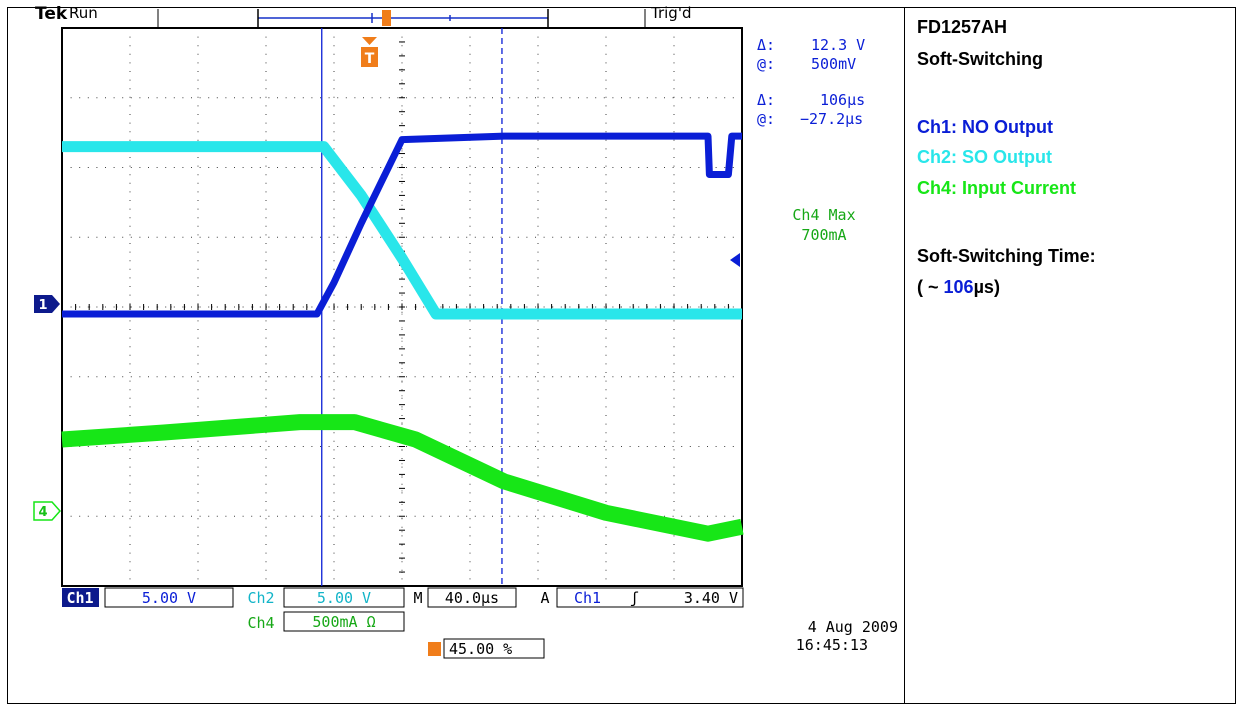  Describe the element at coordinates (711, 598) in the screenshot. I see `trigger-level: 3.40 V` at that location.